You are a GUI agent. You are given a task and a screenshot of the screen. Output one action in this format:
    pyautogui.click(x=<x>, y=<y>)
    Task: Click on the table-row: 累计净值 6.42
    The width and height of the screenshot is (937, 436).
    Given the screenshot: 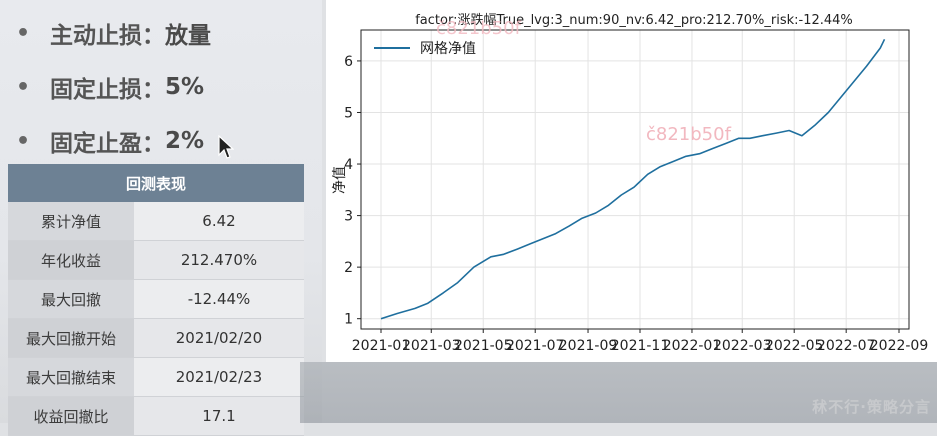 What is the action you would take?
    pyautogui.click(x=156, y=221)
    